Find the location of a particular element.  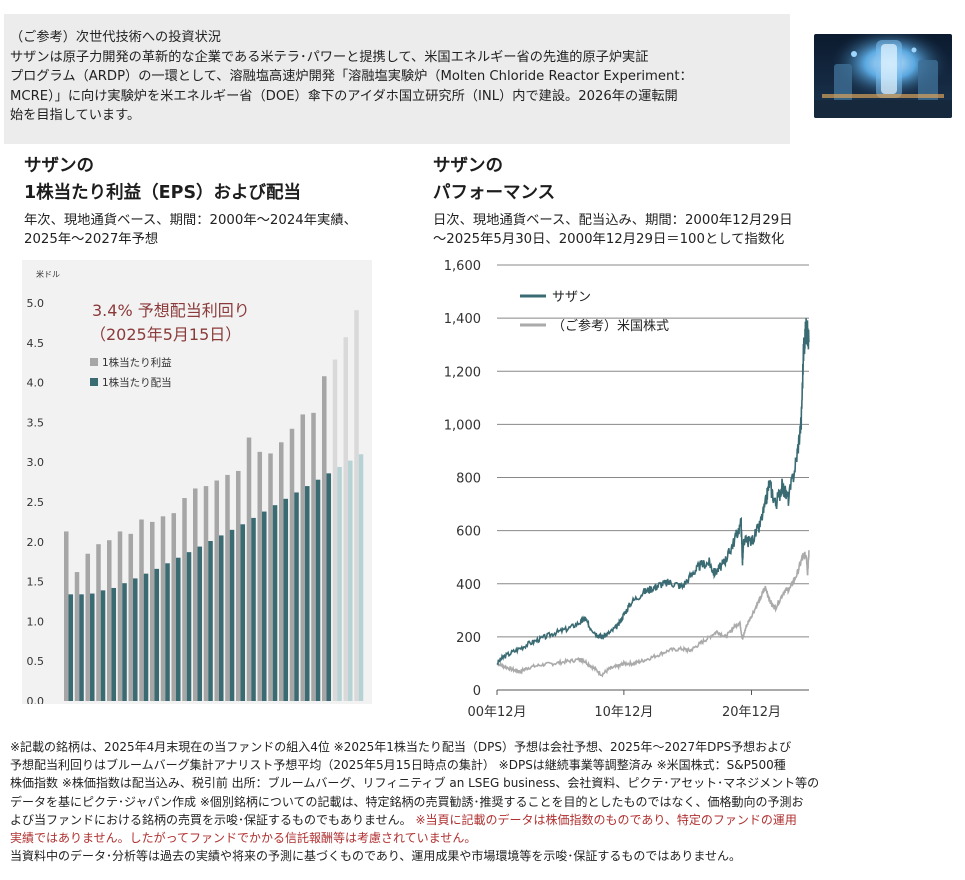

us-stock-line is located at coordinates (653, 614).